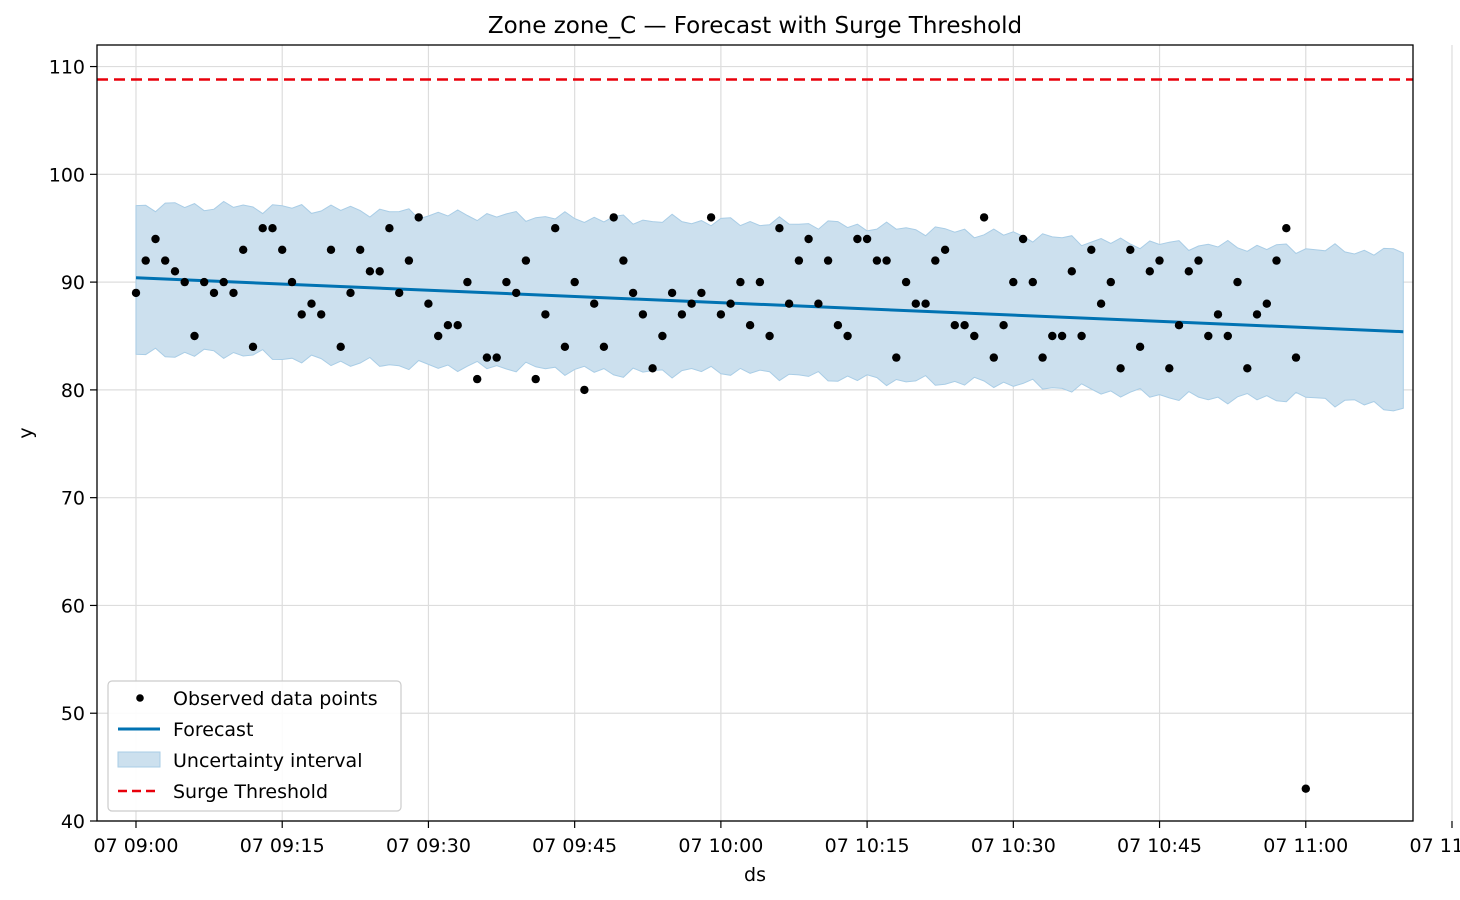 This screenshot has height=900, width=1460. What do you see at coordinates (73, 714) in the screenshot?
I see `y-tick-label: 50` at bounding box center [73, 714].